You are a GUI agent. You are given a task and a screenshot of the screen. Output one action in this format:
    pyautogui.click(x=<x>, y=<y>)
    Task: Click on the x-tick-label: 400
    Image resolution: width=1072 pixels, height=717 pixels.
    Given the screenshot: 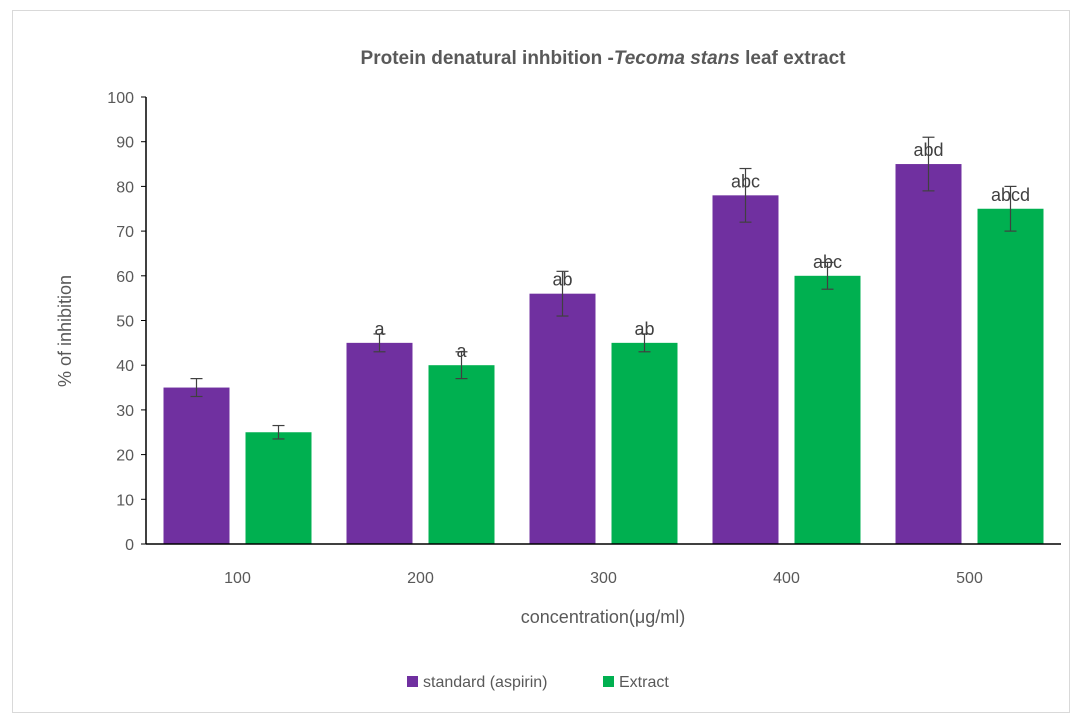 What is the action you would take?
    pyautogui.click(x=786, y=578)
    